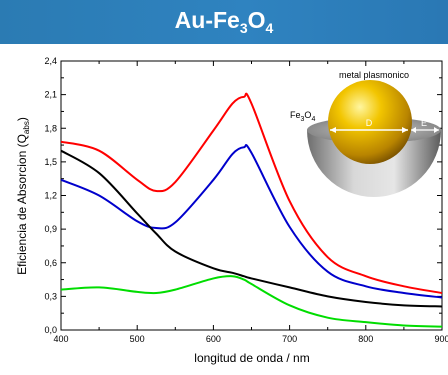 This screenshot has width=448, height=375. What do you see at coordinates (251, 358) in the screenshot?
I see `x-axis-label: longitud de onda / nm` at bounding box center [251, 358].